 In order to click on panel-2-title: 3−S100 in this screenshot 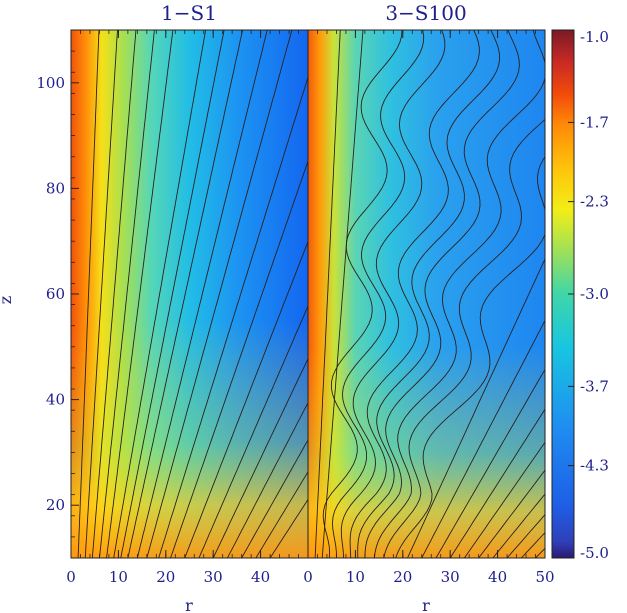, I will do `click(425, 13)`.